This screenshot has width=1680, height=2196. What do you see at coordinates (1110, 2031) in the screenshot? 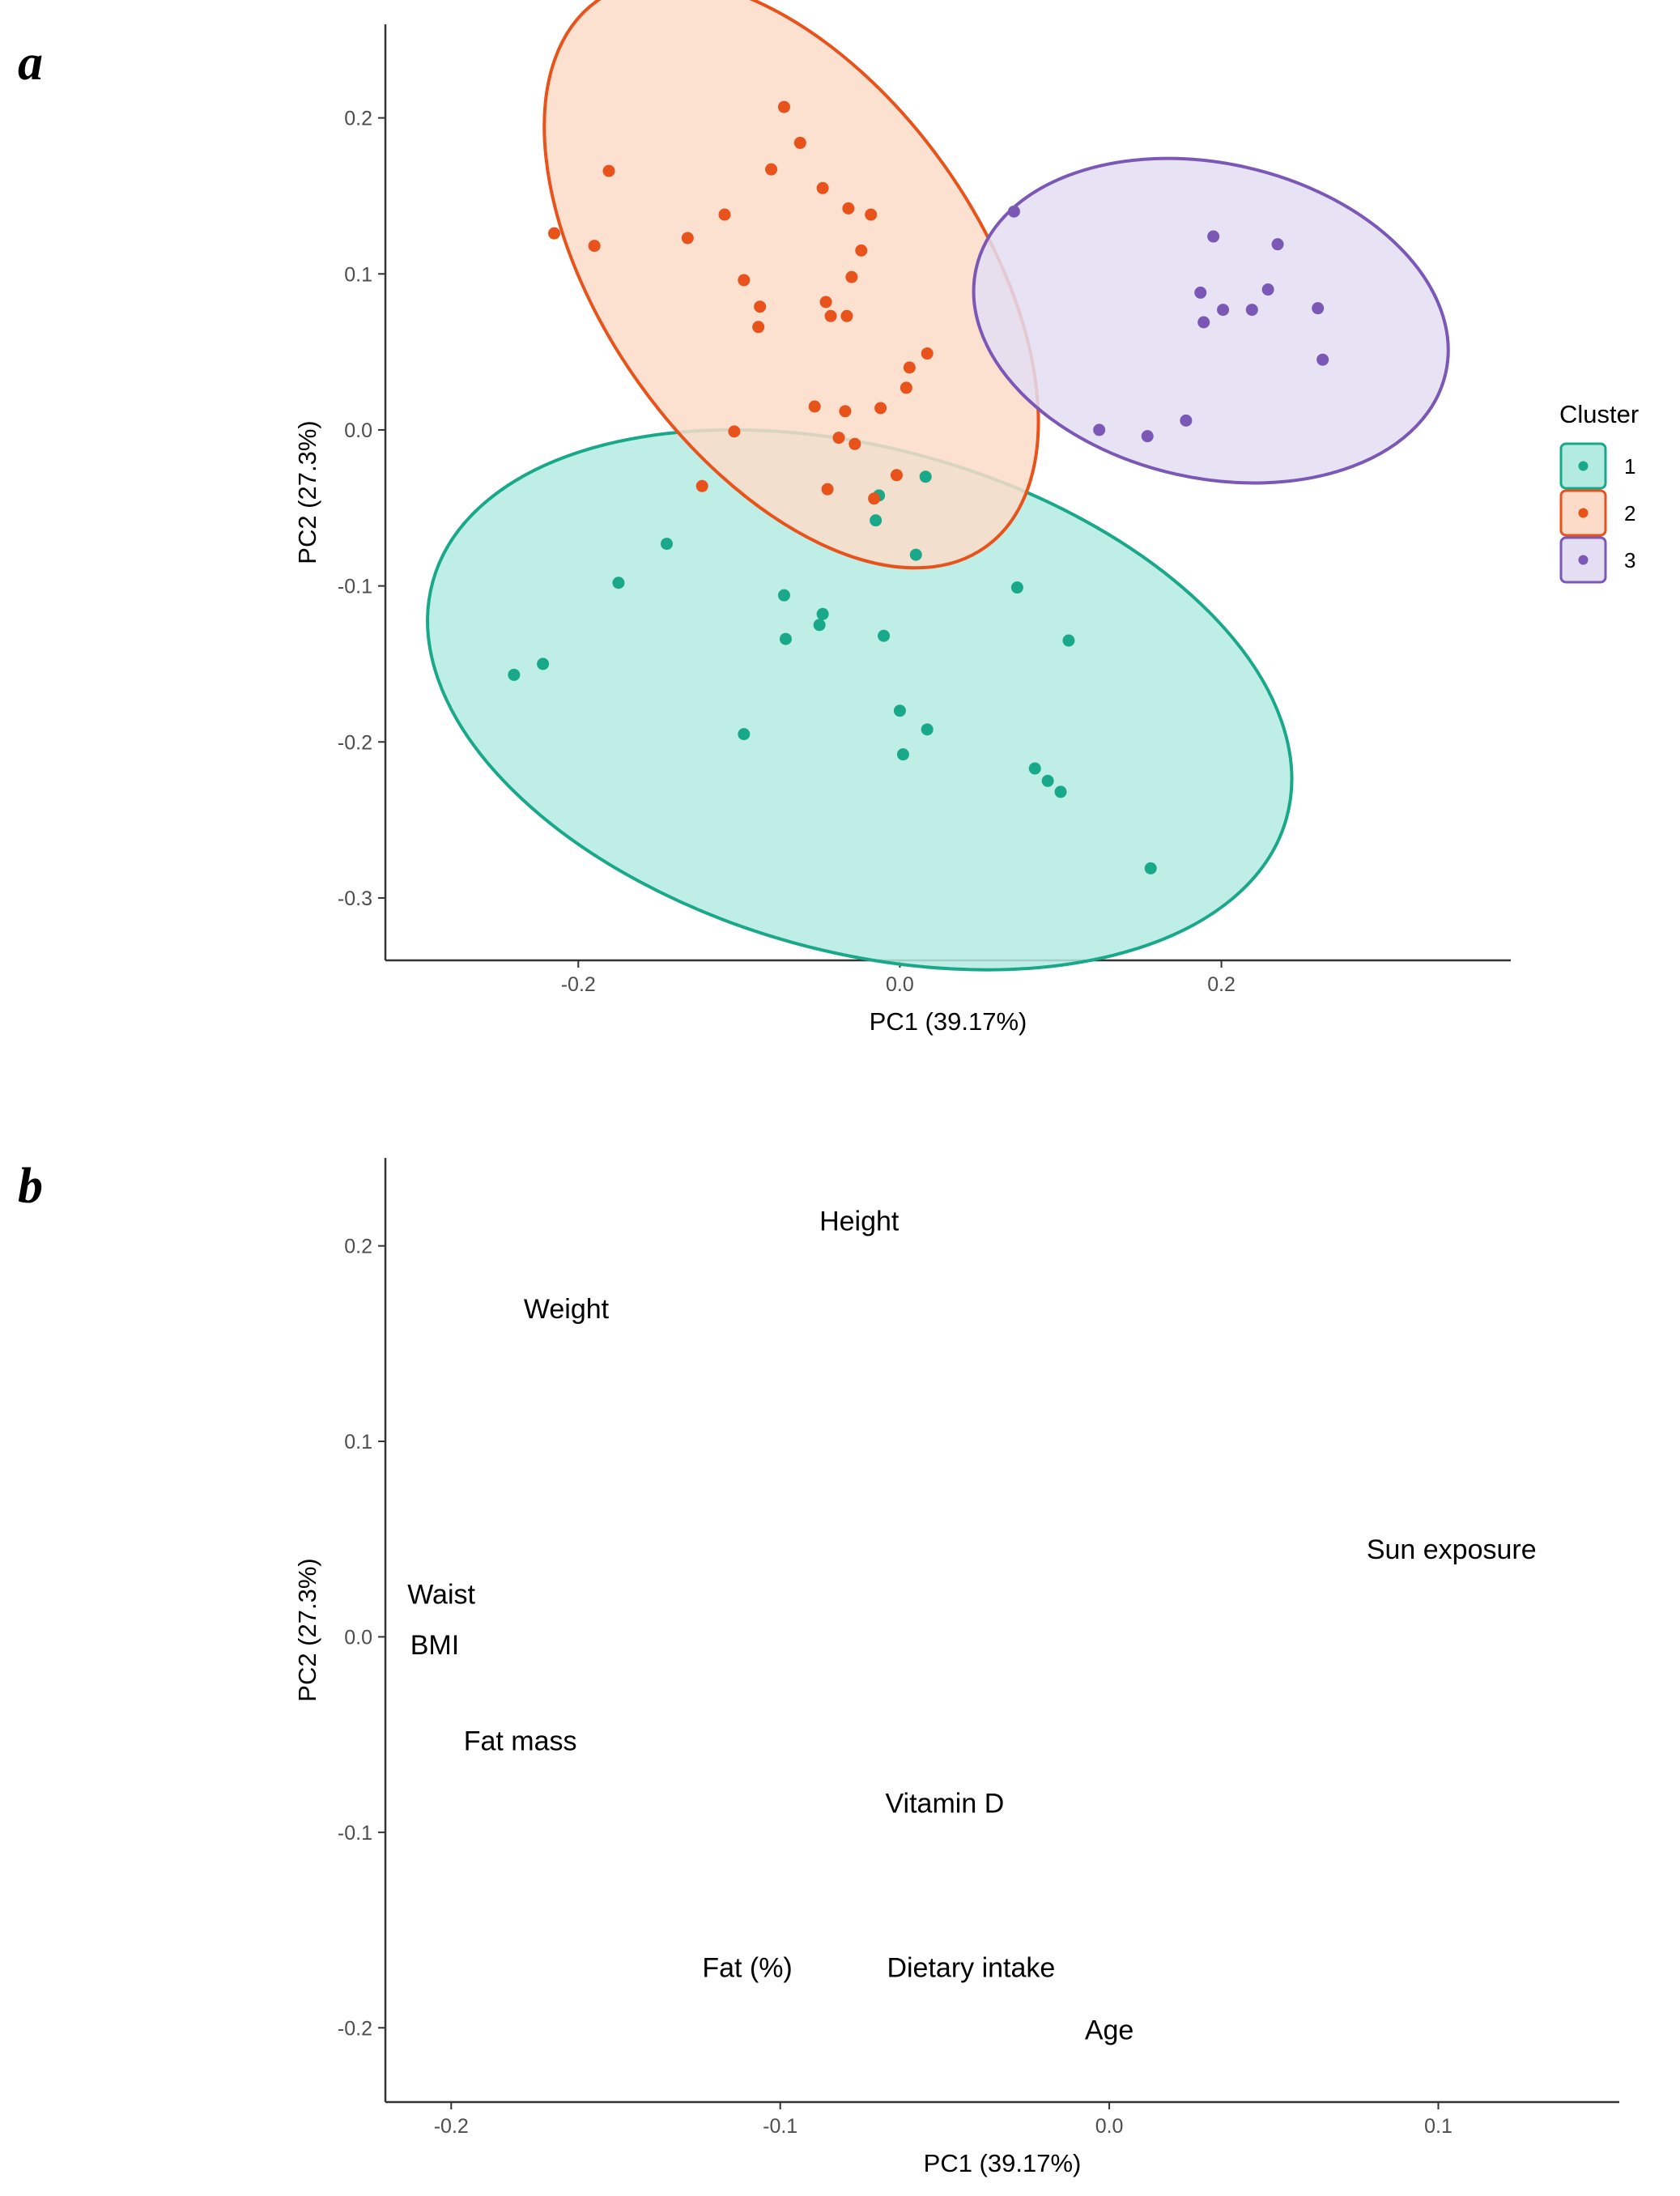
I see `variable-label: Age` at bounding box center [1110, 2031].